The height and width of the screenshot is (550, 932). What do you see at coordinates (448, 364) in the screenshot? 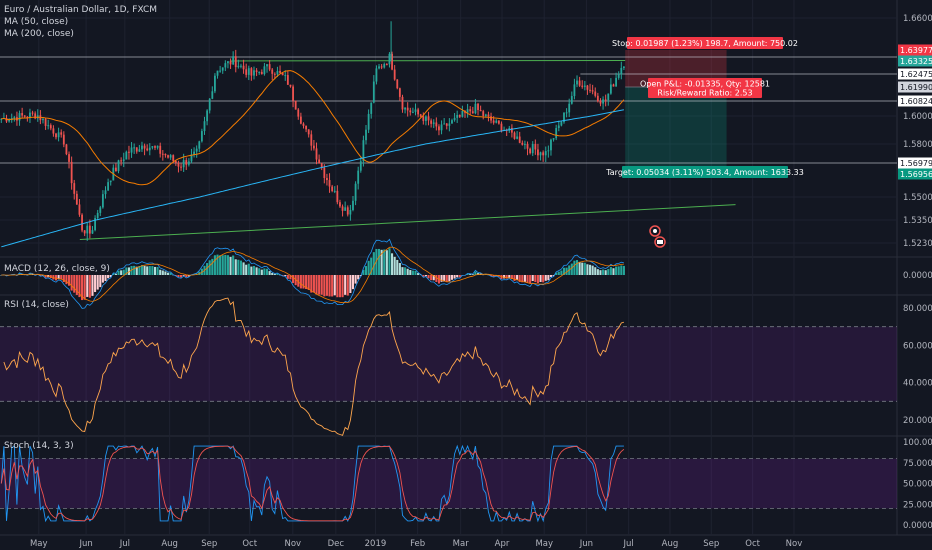
I see `rsi-band` at bounding box center [448, 364].